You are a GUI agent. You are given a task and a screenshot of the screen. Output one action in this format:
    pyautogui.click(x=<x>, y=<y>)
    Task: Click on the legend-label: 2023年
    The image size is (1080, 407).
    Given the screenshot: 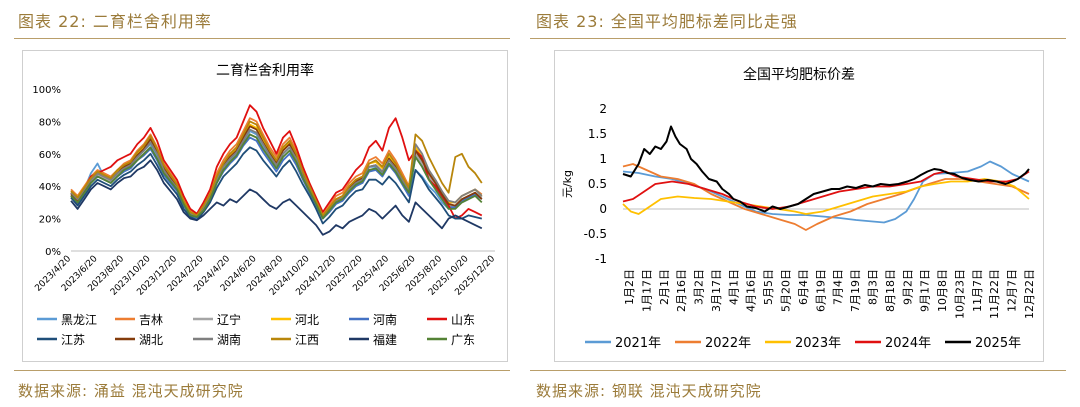 What is the action you would take?
    pyautogui.click(x=818, y=343)
    